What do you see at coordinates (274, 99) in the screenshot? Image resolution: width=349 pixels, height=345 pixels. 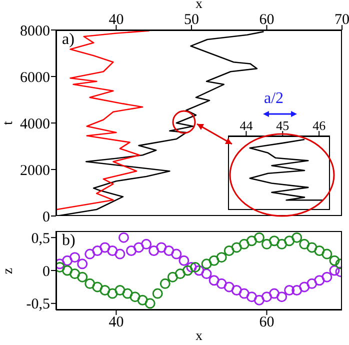 I see `annotation: a/2` at bounding box center [274, 99].